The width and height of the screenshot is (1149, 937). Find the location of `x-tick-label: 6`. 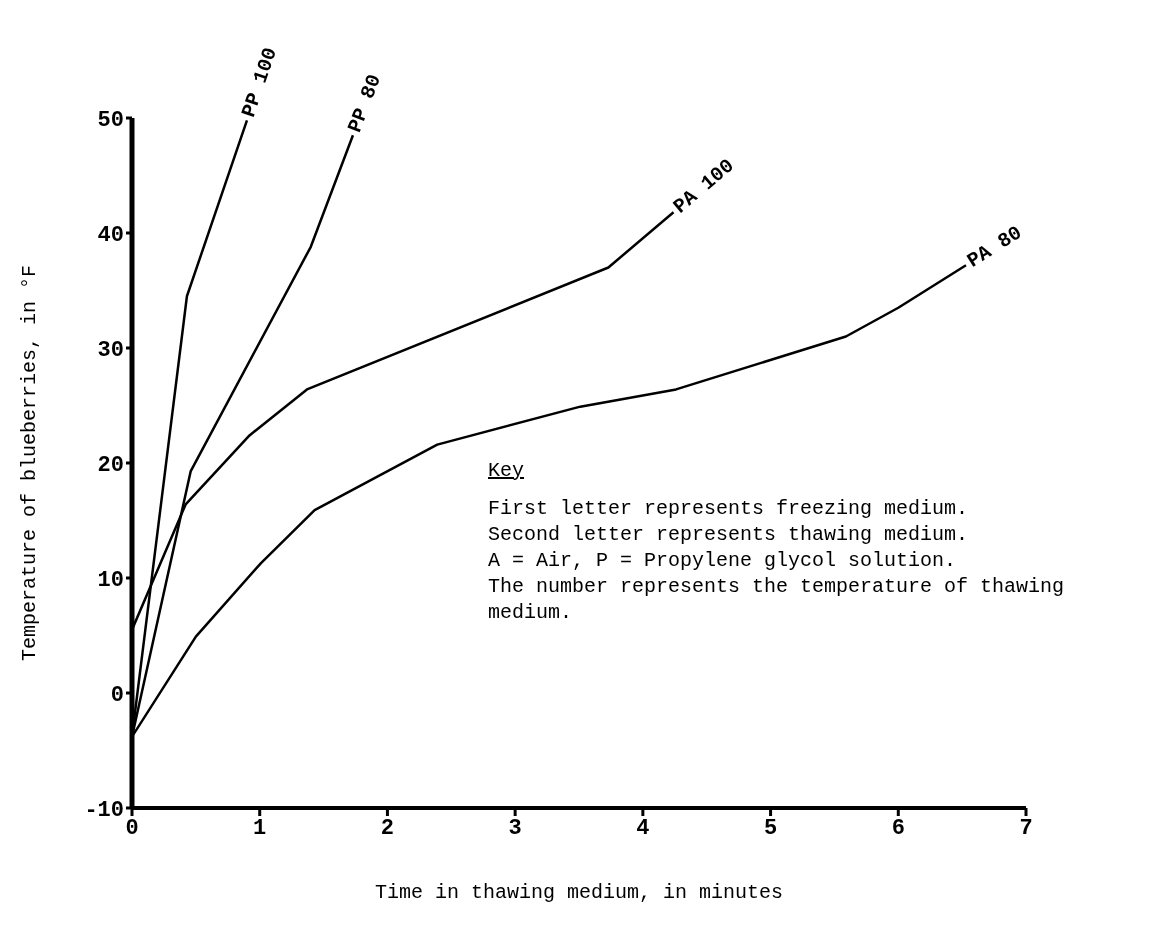

x-tick-label: 6 is located at coordinates (898, 828).